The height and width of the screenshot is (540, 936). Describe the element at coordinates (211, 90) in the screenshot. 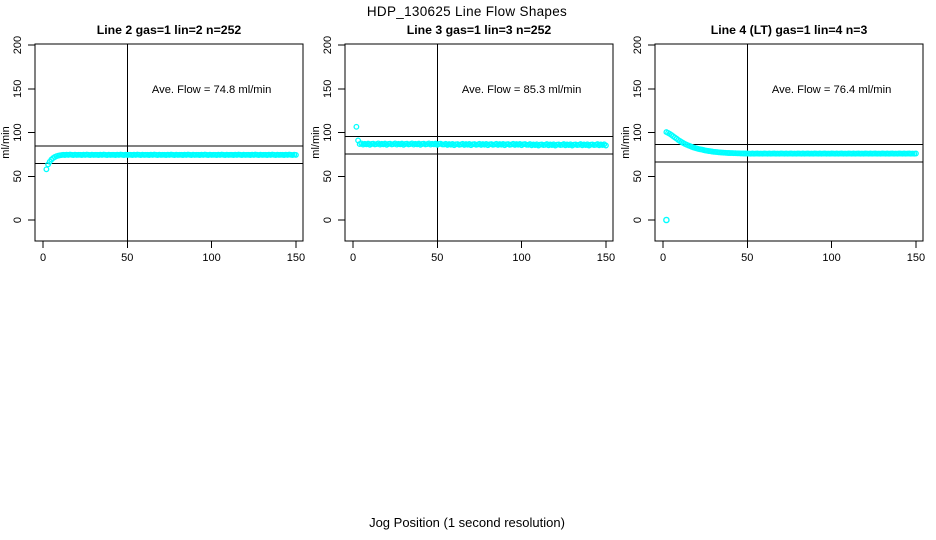

I see `ave-flow-annotation: Ave. Flow = 74.8 ml/min` at that location.